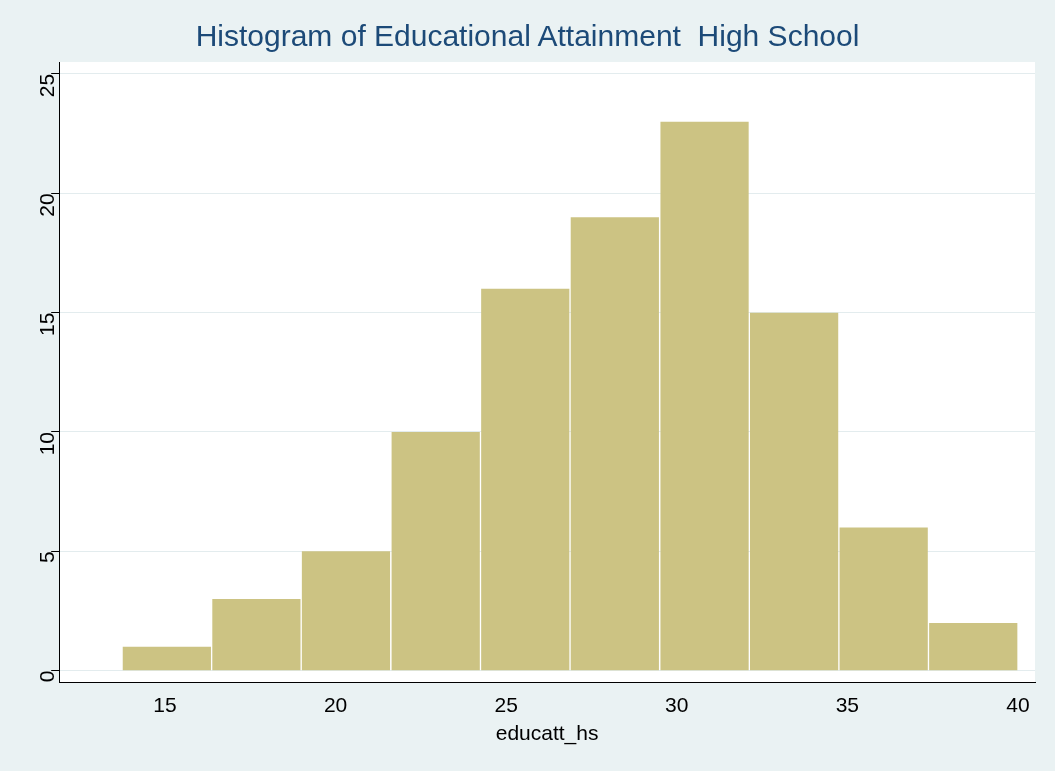  What do you see at coordinates (335, 704) in the screenshot?
I see `x-tick-label: 20` at bounding box center [335, 704].